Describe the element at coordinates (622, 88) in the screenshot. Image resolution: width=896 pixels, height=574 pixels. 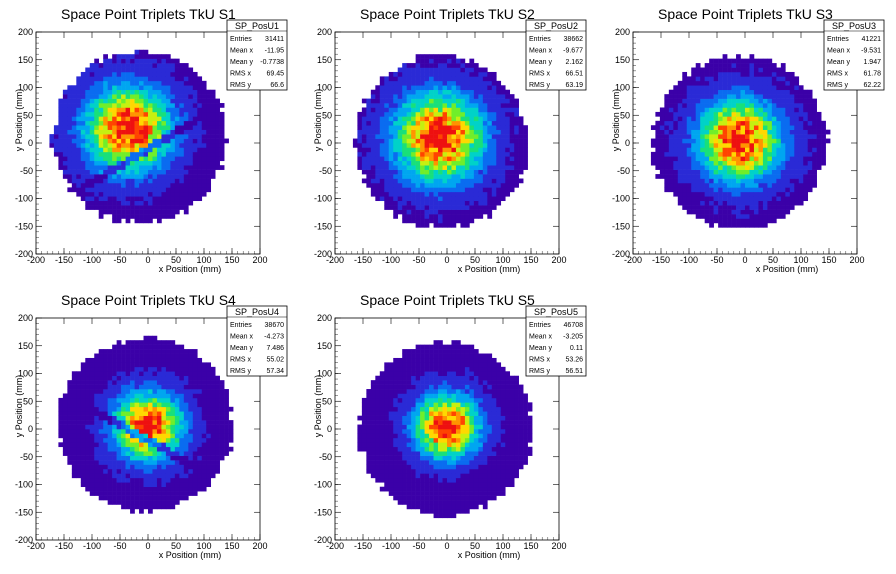
I see `y-tick-label: 100` at that location.